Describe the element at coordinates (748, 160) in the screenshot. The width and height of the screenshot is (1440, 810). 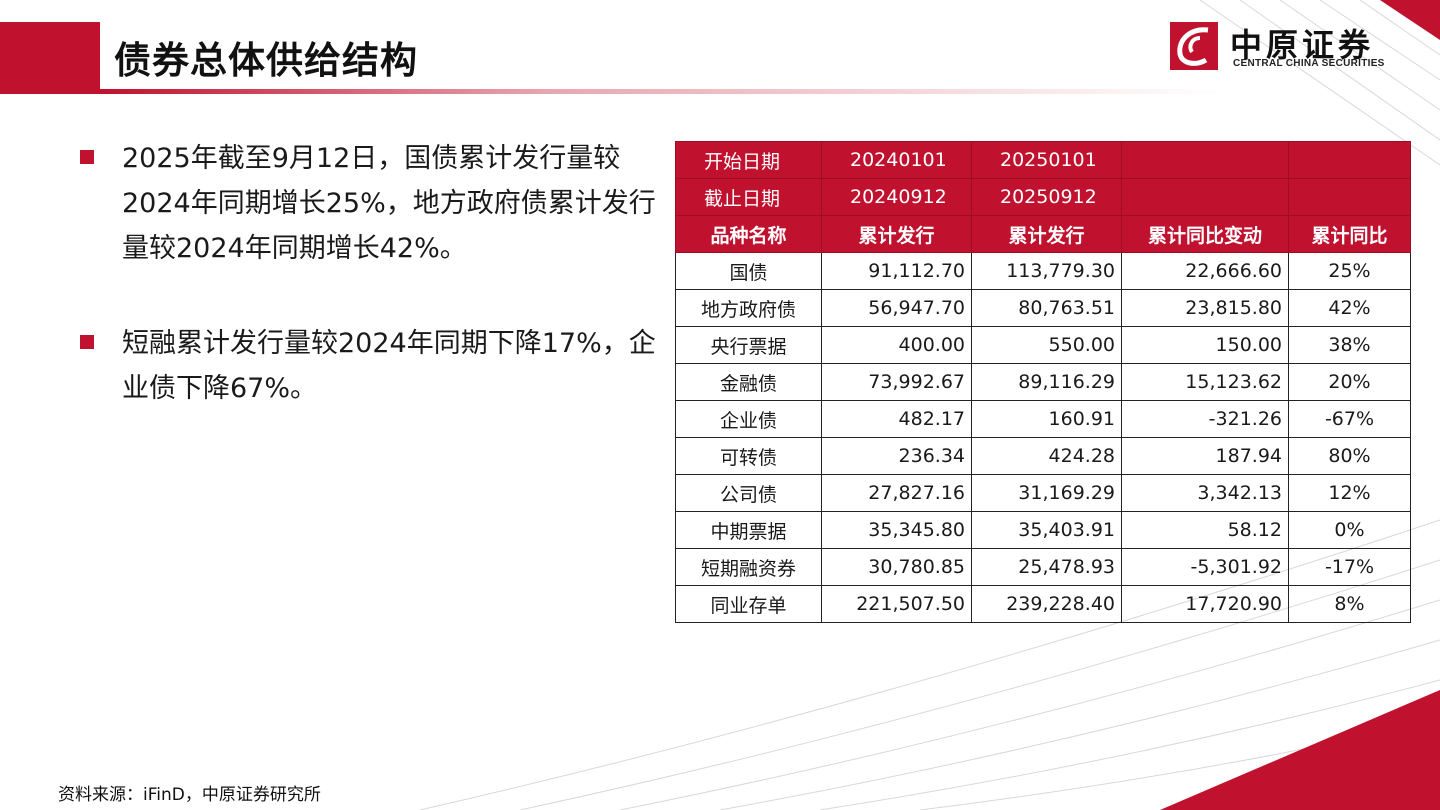
I see `start-date-label: 开始日期` at that location.